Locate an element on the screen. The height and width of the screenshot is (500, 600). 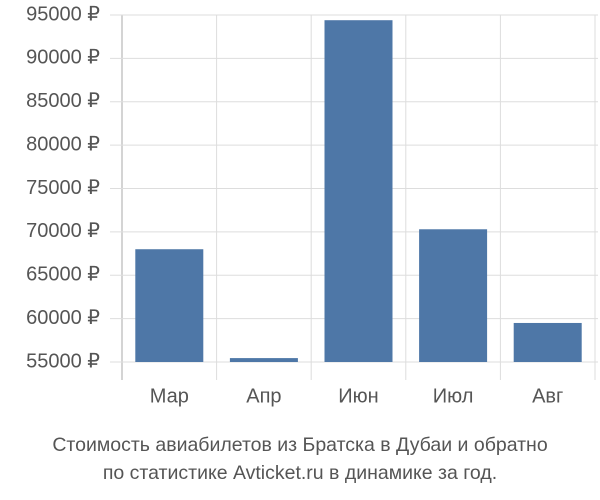
y-tick-label: 75000 ₽ is located at coordinates (63, 188).